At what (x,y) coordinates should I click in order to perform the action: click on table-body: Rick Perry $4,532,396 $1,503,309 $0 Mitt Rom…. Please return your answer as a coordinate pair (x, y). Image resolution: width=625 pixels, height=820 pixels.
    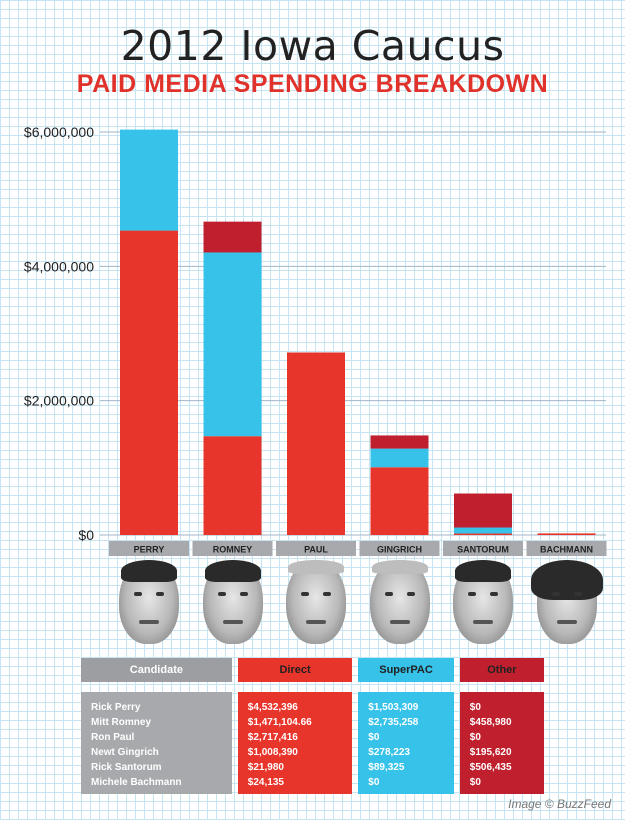
    Looking at the image, I should click on (312, 743).